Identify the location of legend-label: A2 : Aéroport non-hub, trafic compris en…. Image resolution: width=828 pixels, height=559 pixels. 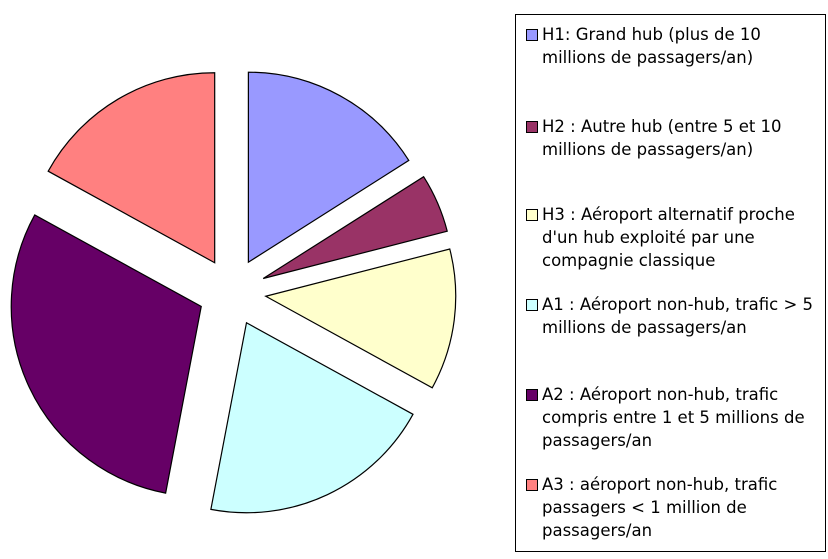
(673, 417).